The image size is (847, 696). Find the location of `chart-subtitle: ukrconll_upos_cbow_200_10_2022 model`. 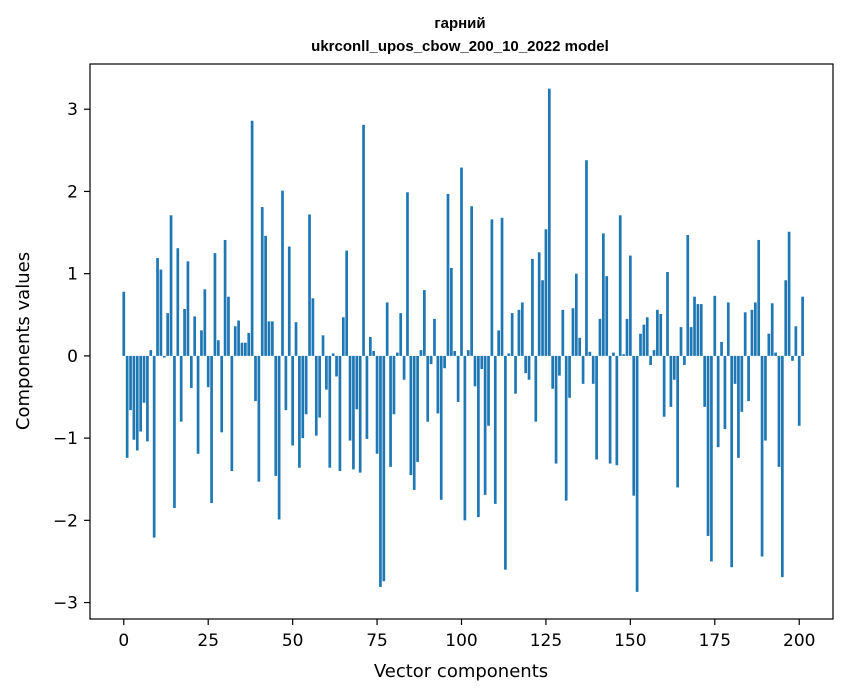

chart-subtitle: ukrconll_upos_cbow_200_10_2022 model is located at coordinates (460, 46).